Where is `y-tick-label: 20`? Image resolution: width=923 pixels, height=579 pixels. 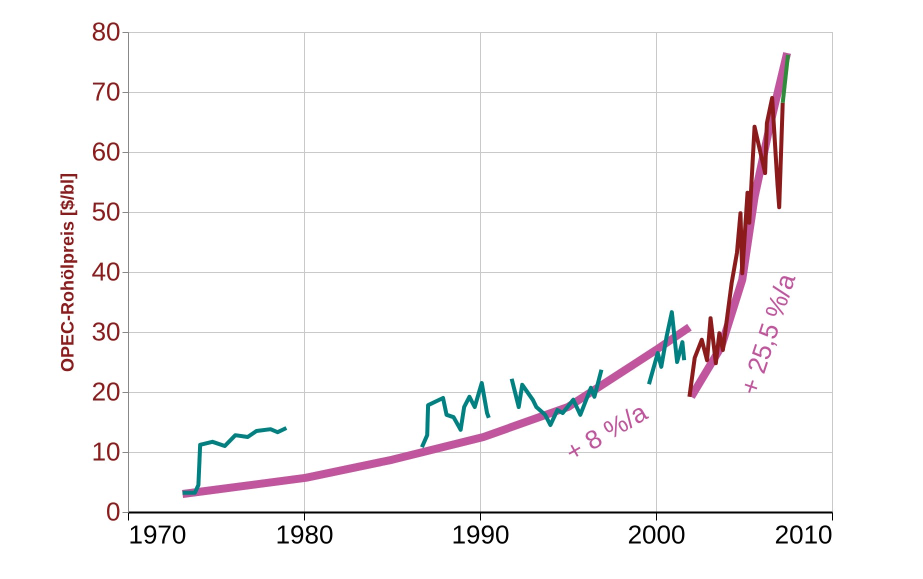
y-tick-label: 20 is located at coordinates (106, 391).